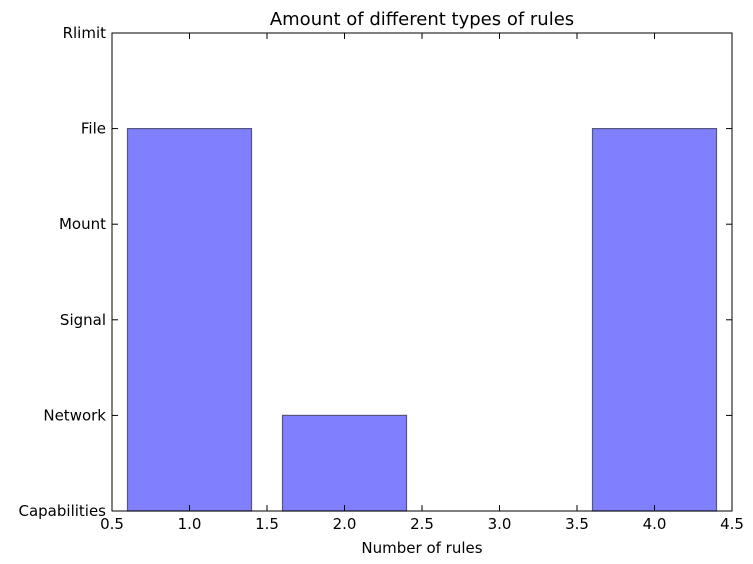  I want to click on chart-title: Amount of different types of rules, so click(422, 19).